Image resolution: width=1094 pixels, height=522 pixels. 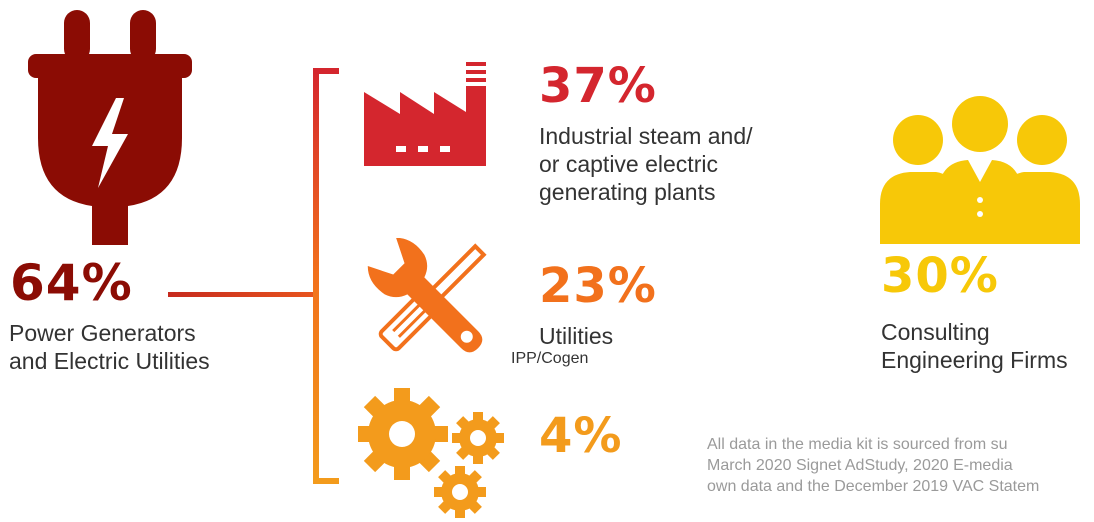 What do you see at coordinates (935, 332) in the screenshot?
I see `consulting-label-line1: Consulting` at bounding box center [935, 332].